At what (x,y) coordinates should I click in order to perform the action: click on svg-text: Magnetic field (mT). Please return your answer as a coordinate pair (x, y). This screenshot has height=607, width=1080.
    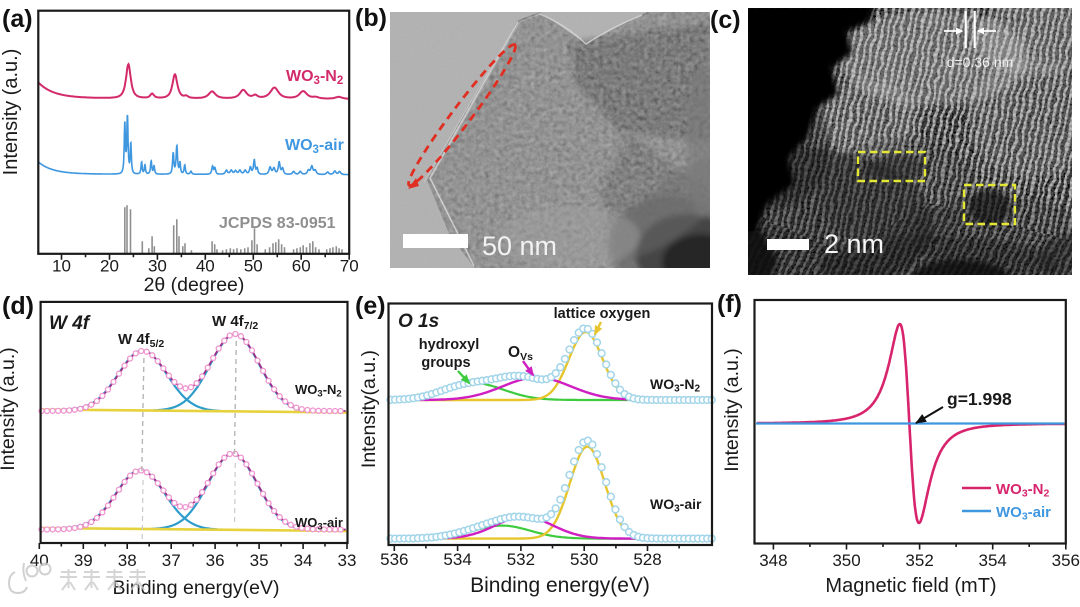
    Looking at the image, I should click on (910, 586).